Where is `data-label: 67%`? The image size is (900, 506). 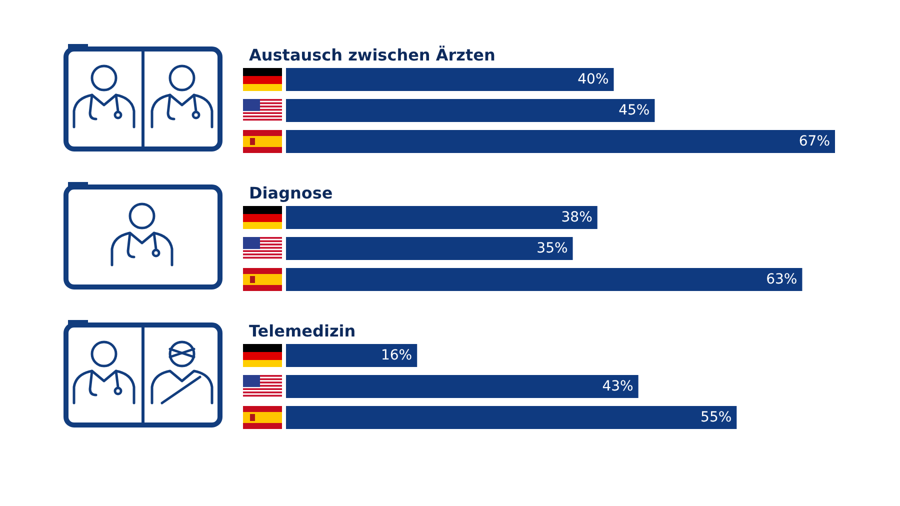
data-label: 67% is located at coordinates (814, 142).